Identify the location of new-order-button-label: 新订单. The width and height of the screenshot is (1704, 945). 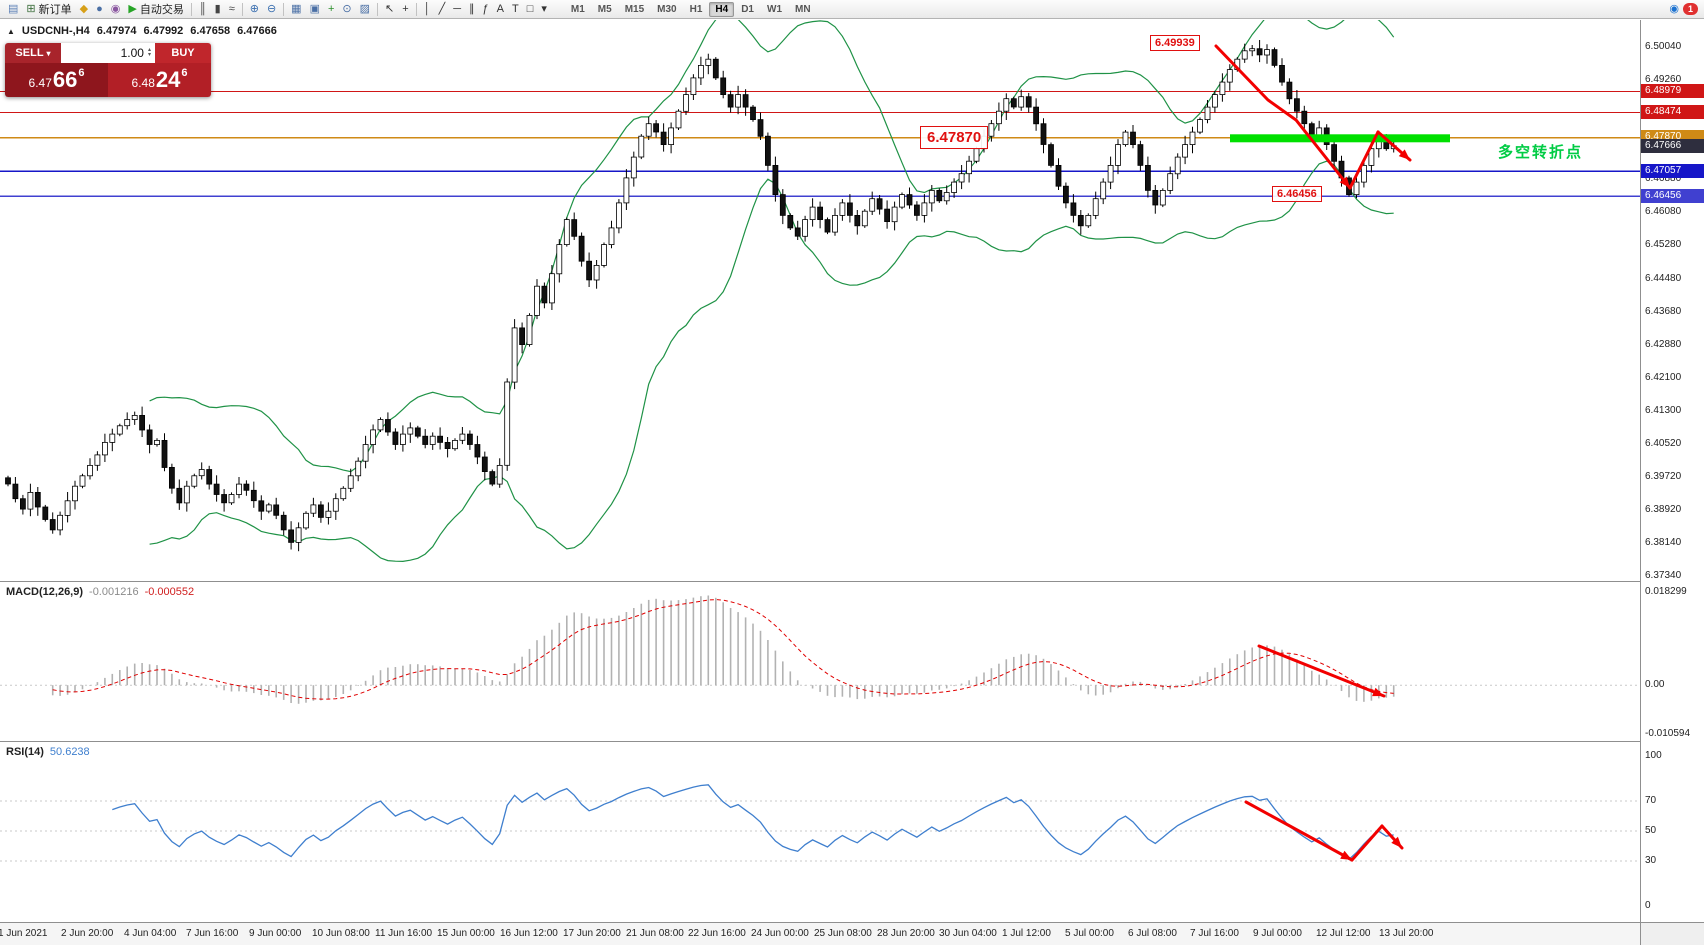
(55, 10).